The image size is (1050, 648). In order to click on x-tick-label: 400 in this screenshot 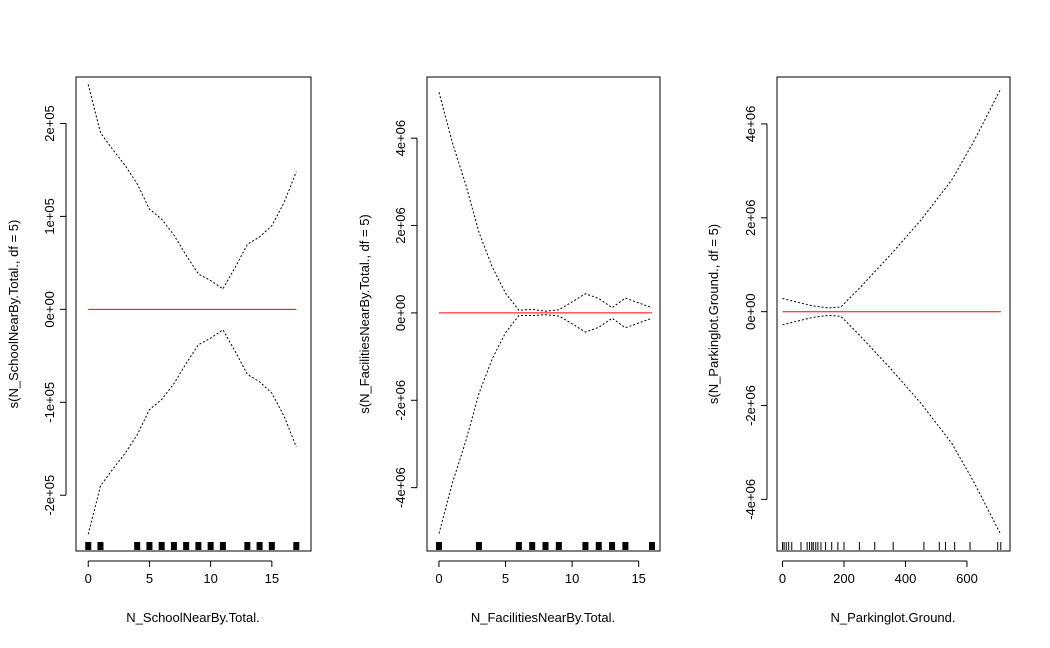, I will do `click(906, 578)`.